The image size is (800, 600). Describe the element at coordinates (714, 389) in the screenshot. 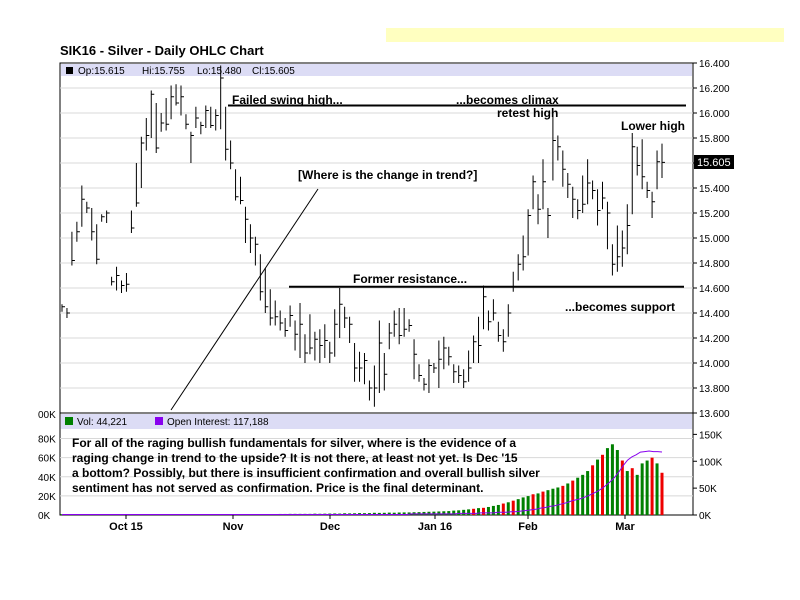

I see `price-tick-label: 13.800` at that location.